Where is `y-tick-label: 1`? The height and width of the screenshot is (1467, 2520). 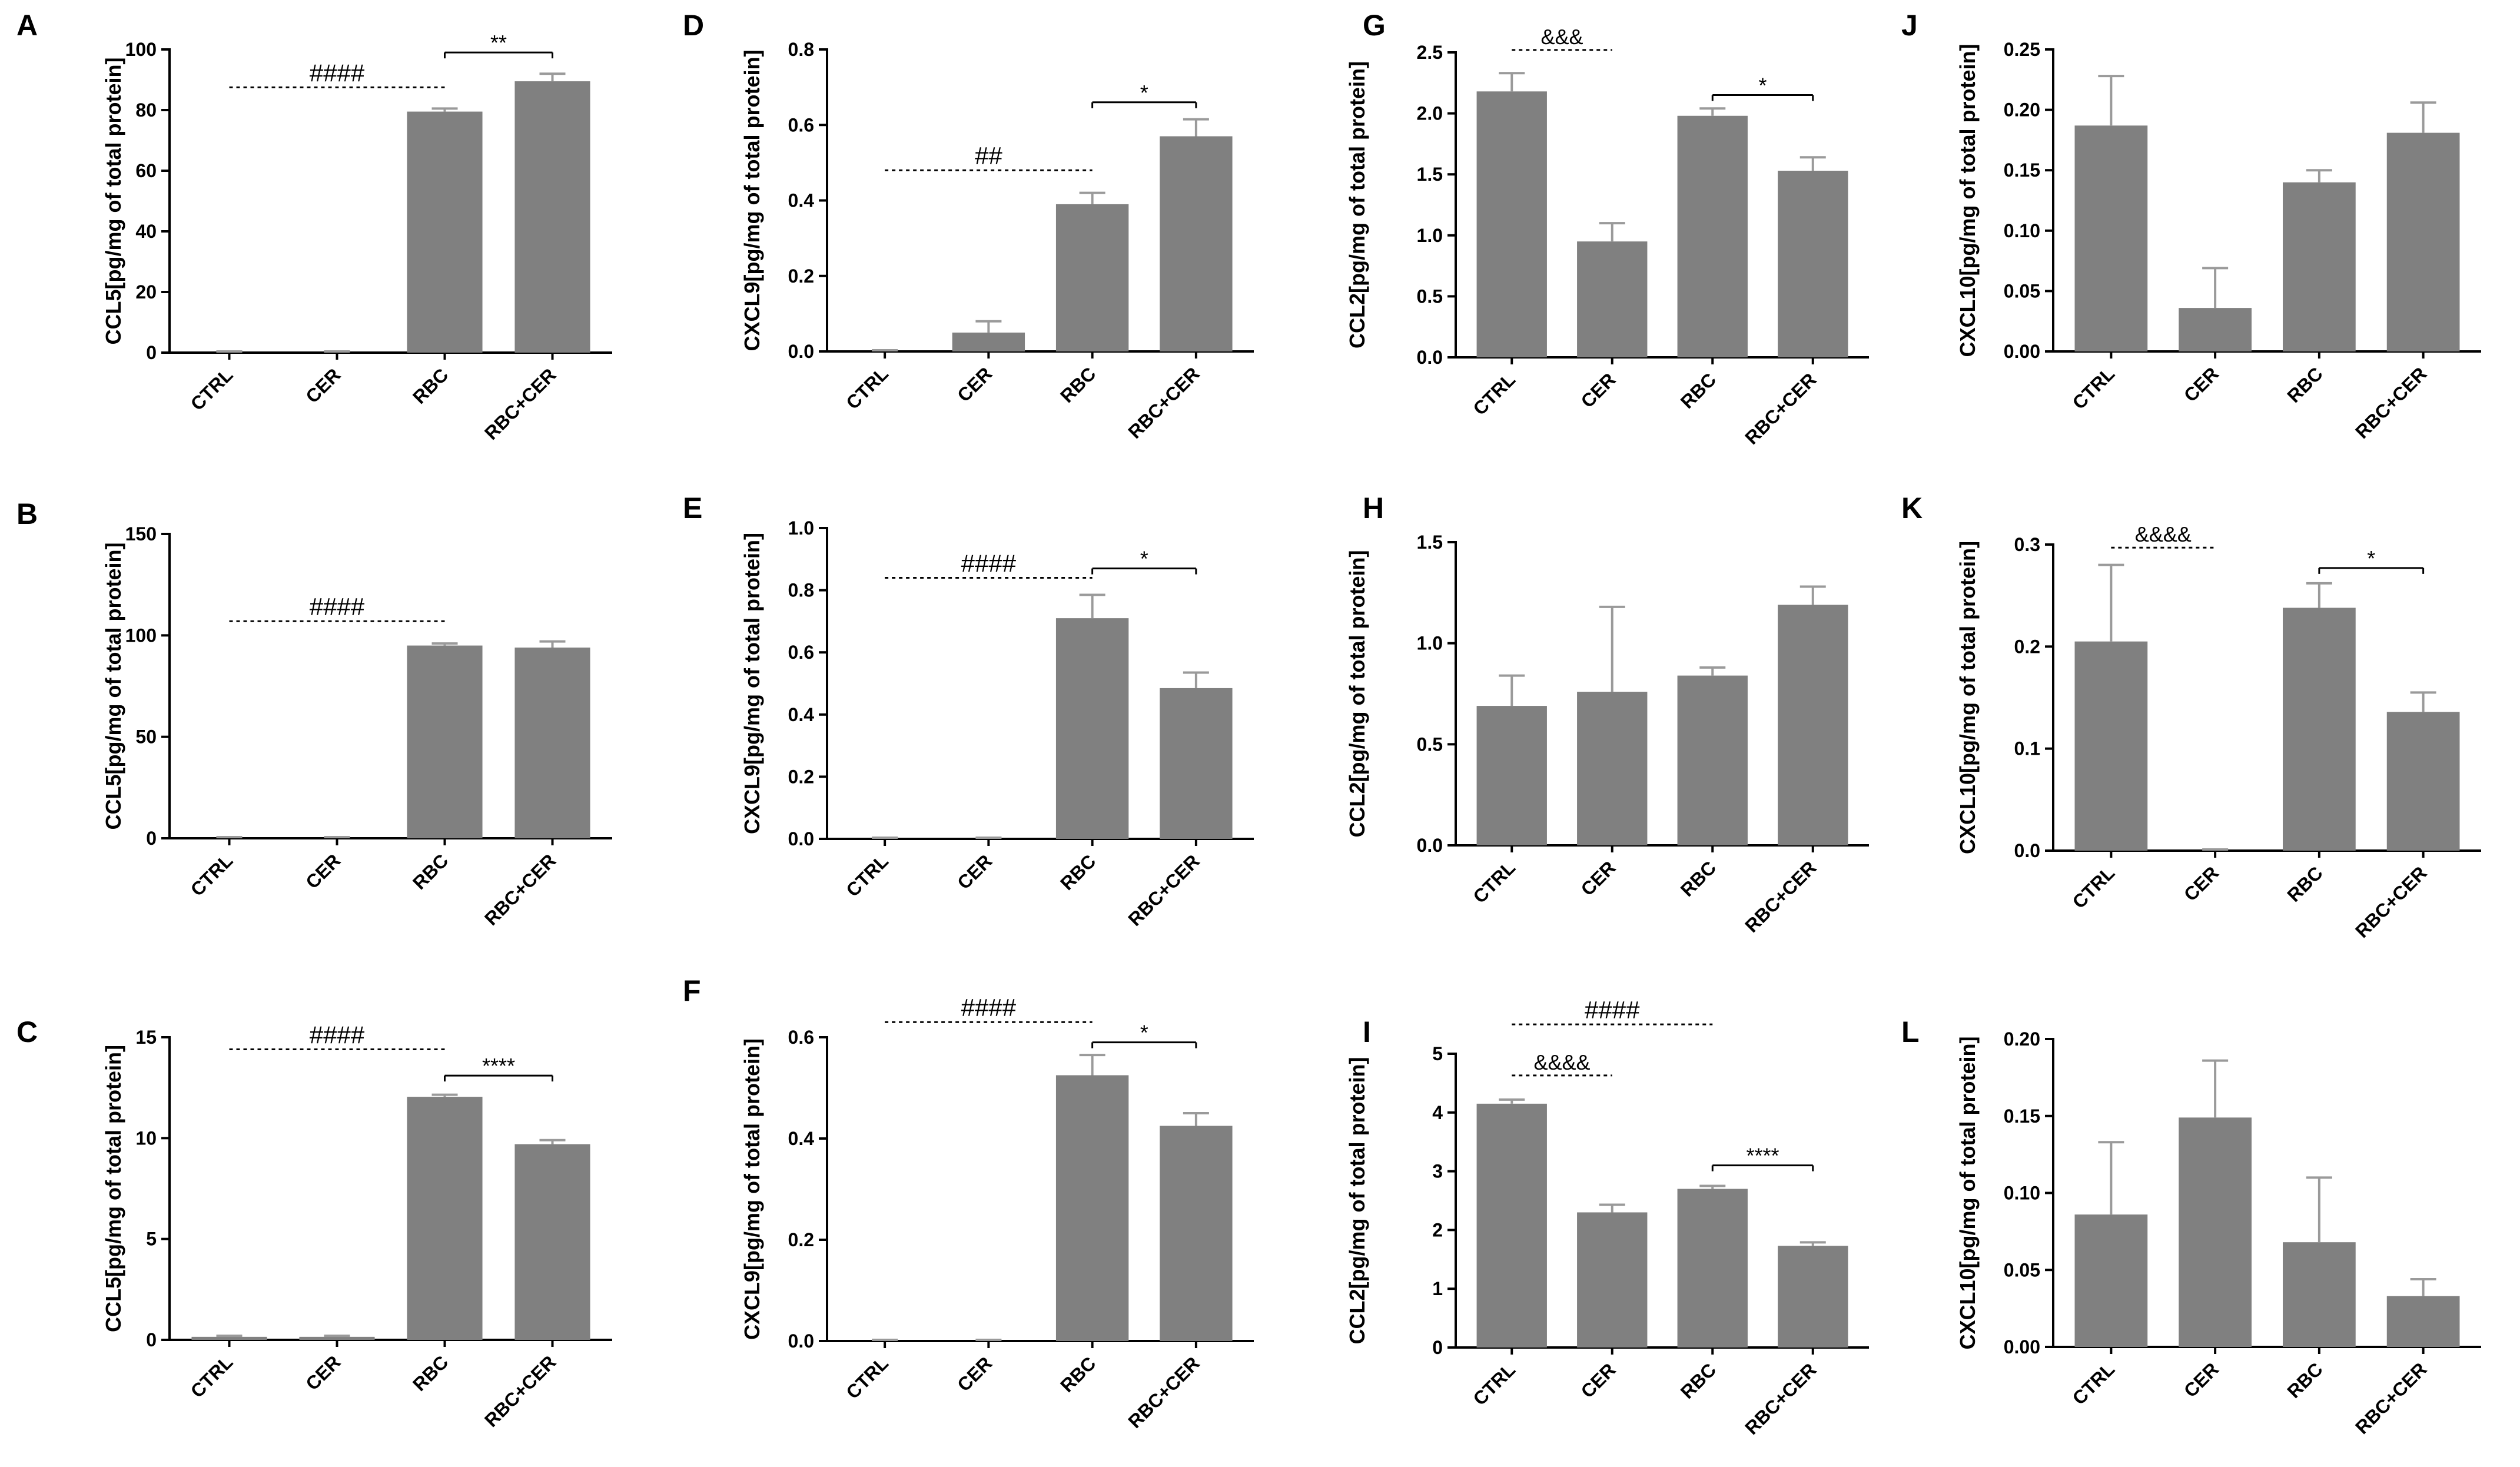 y-tick-label: 1 is located at coordinates (1437, 1289).